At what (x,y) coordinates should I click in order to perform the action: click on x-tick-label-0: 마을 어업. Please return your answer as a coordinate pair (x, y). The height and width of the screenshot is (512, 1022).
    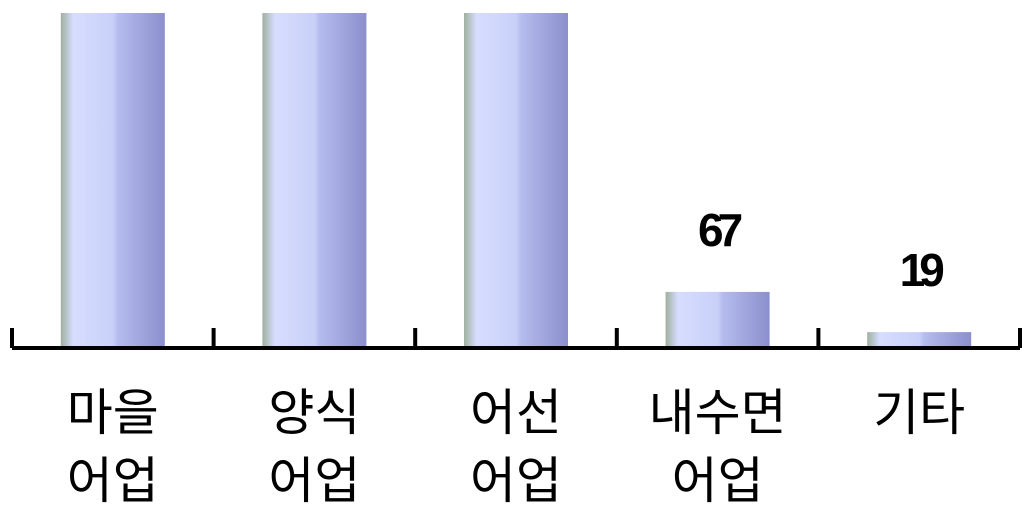
    Looking at the image, I should click on (113, 447).